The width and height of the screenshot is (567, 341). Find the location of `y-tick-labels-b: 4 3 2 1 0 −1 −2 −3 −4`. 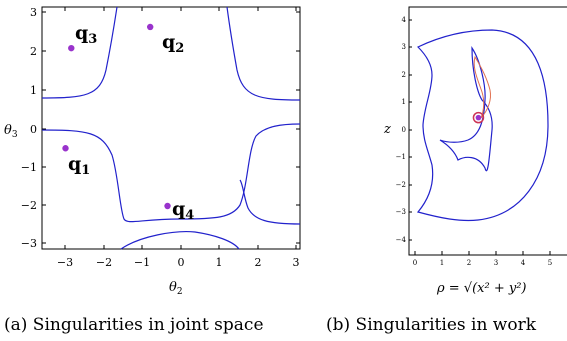

y-tick-labels-b: 4 3 2 1 0 −1 −2 −3 −4 is located at coordinates (401, 130).